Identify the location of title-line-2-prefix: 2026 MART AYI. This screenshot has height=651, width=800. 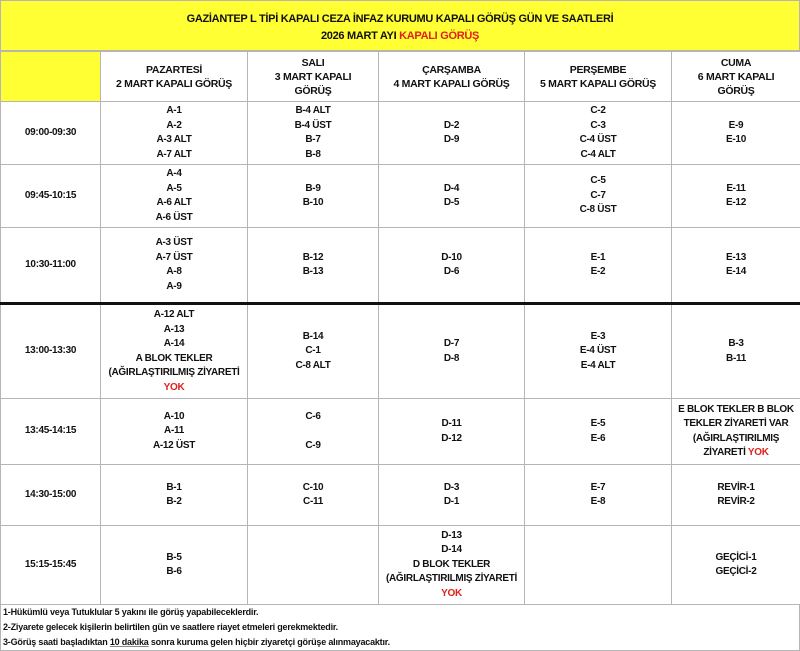
(360, 36).